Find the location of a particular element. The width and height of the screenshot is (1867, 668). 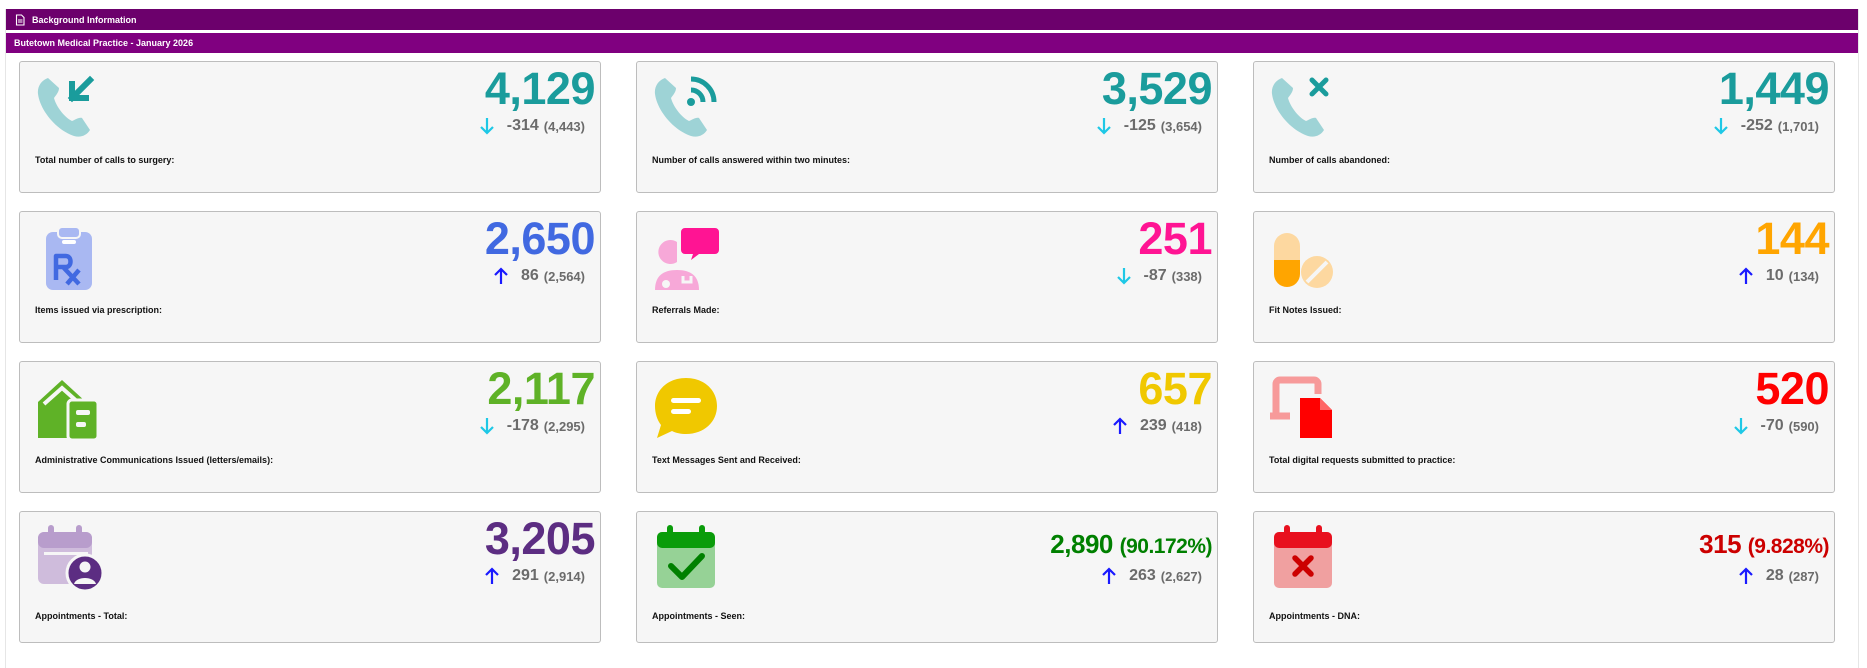

kpi-change: -252 (1,701) is located at coordinates (1766, 126).